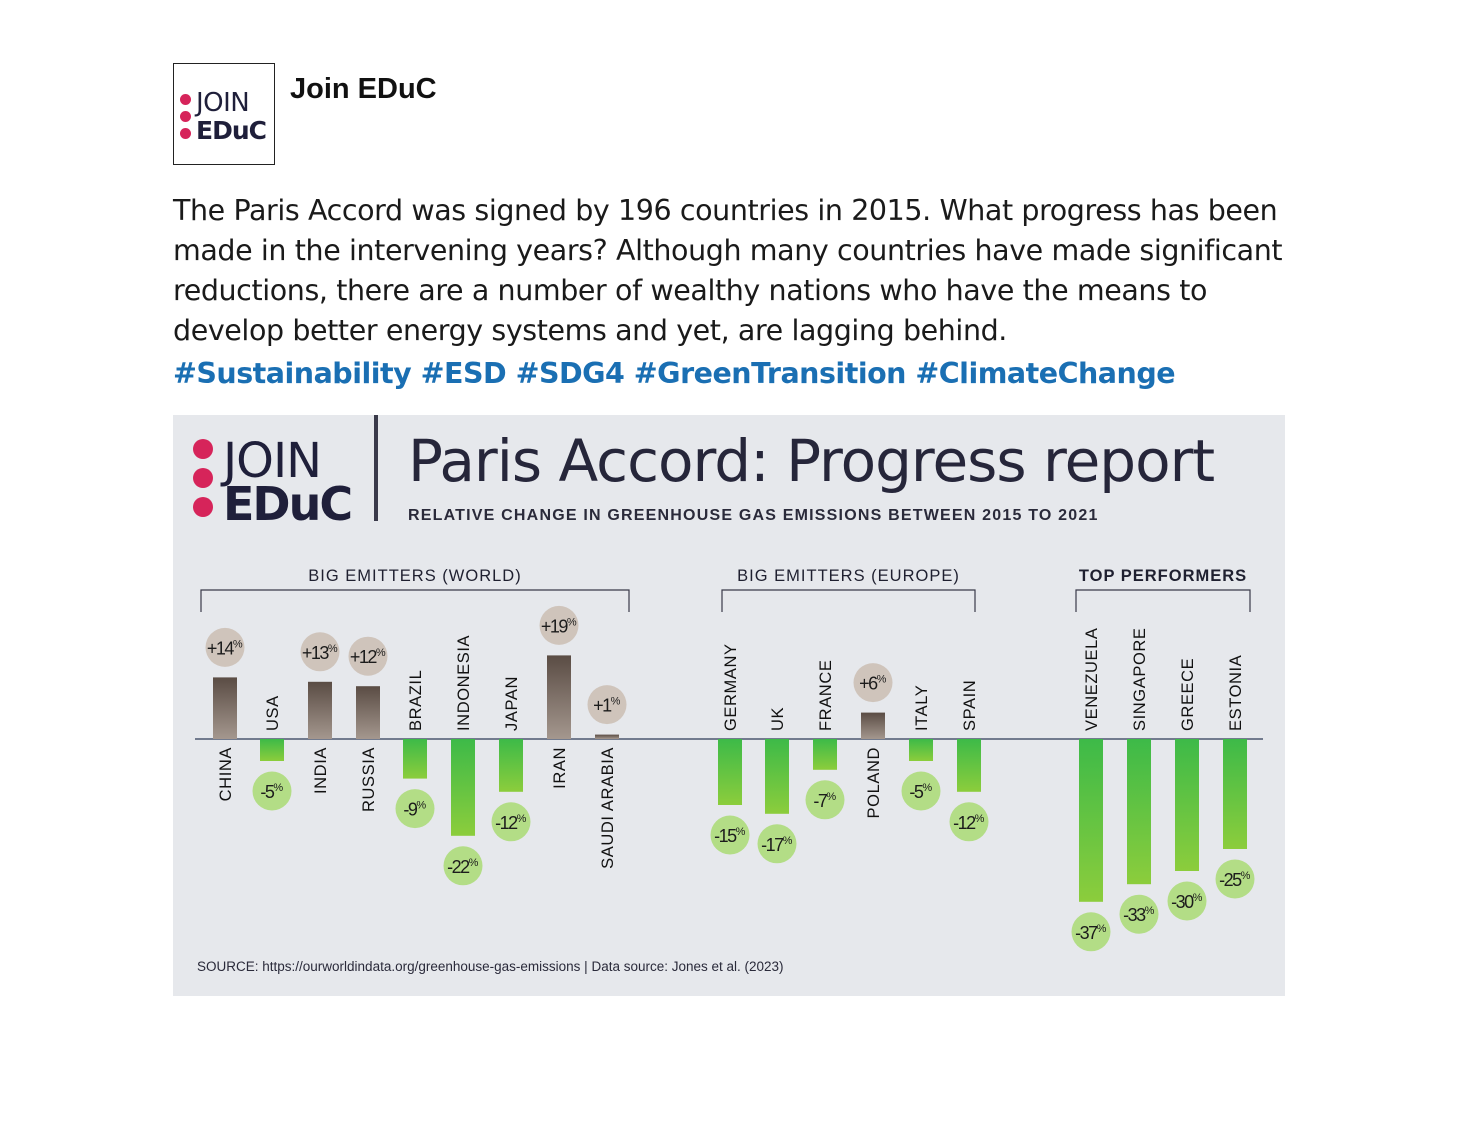 This screenshot has height=1146, width=1458. Describe the element at coordinates (464, 683) in the screenshot. I see `category-label: INDONESIA` at that location.